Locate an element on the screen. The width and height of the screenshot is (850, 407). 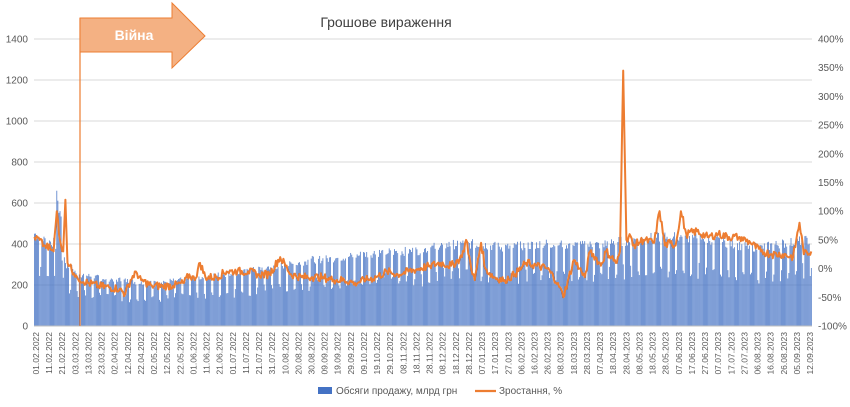
x-tick-label: 11.06.2022 is located at coordinates (207, 353).